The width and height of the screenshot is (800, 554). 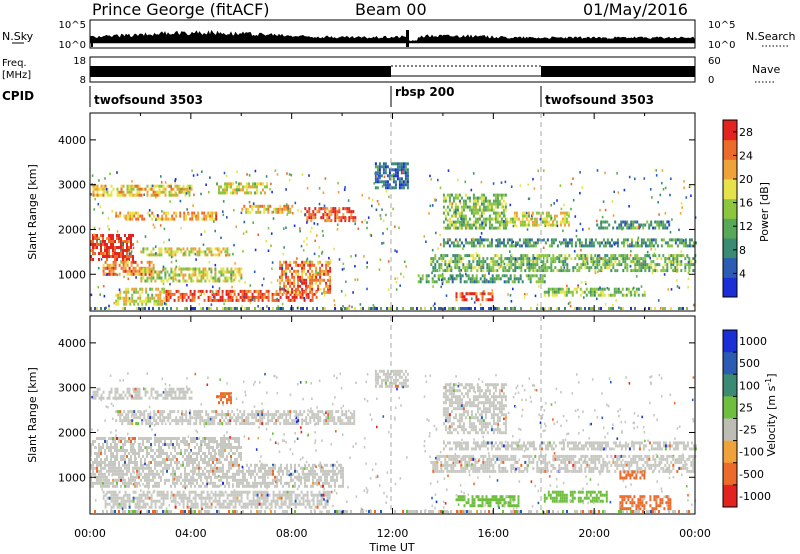 I want to click on power-colorbar-frame, so click(x=730, y=208).